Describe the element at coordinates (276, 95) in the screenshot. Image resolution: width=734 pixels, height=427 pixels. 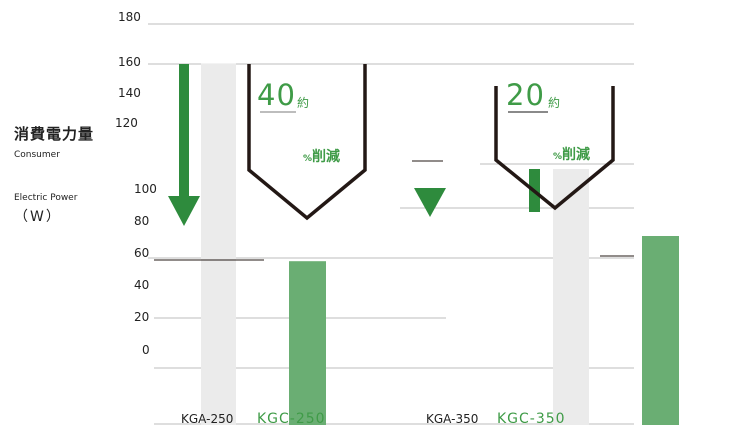
I see `reduction-number: 40` at that location.